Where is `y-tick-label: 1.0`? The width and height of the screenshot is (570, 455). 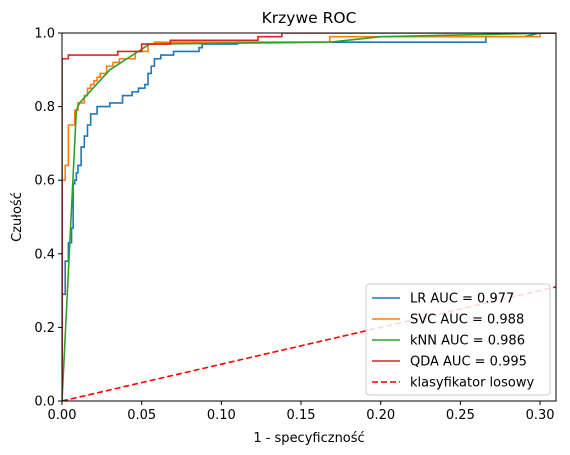 y-tick-label: 1.0 is located at coordinates (44, 34).